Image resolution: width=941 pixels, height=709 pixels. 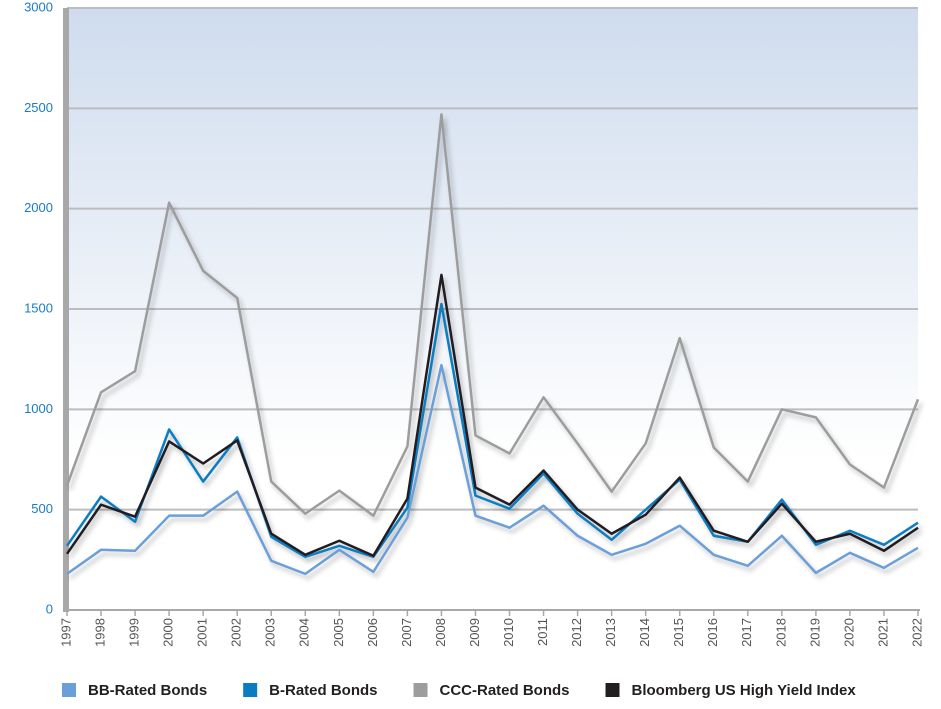 I want to click on x-tick-label: 2000, so click(x=168, y=632).